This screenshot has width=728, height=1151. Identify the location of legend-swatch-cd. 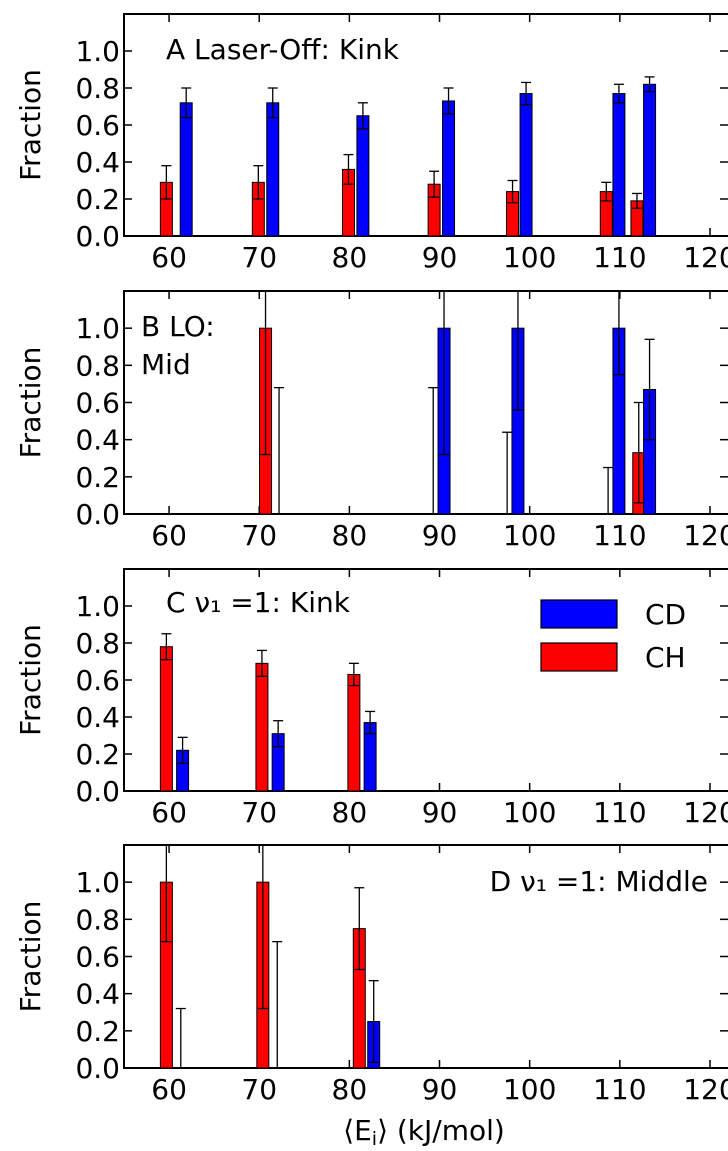
(579, 614).